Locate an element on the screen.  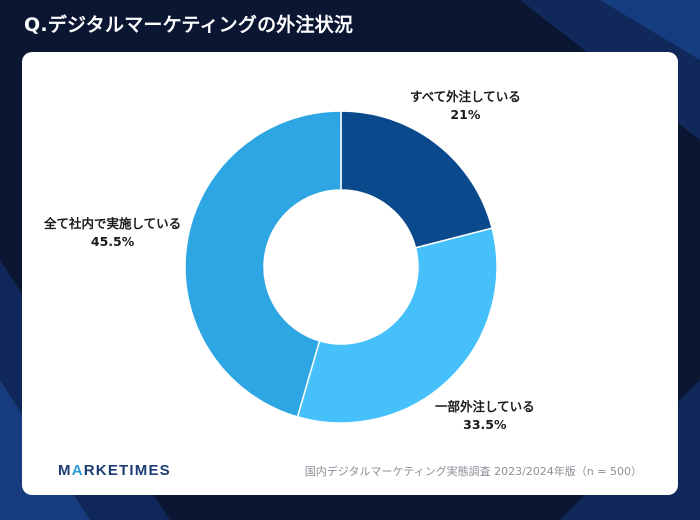
slice-label-value: 21% is located at coordinates (465, 114).